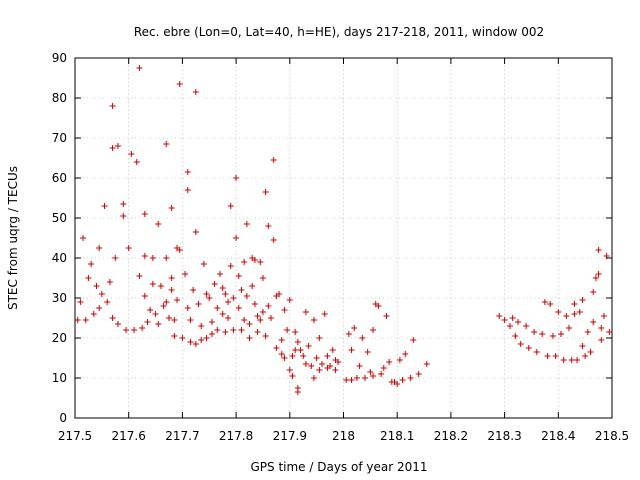 This screenshot has height=480, width=640. What do you see at coordinates (59, 378) in the screenshot?
I see `y-tick-label: 10` at bounding box center [59, 378].